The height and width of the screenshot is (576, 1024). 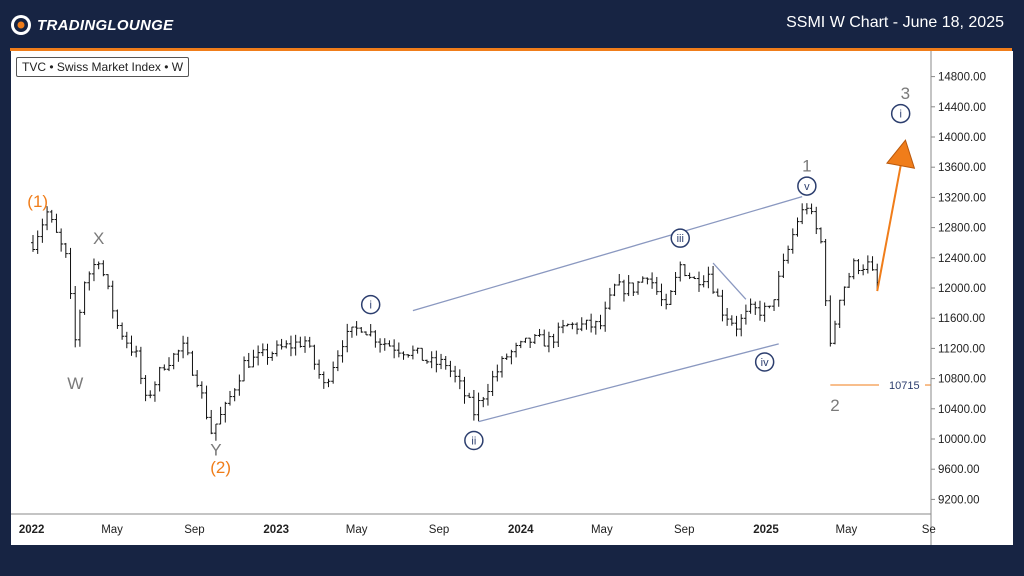 What do you see at coordinates (900, 154) in the screenshot?
I see `projection-arrow-head` at bounding box center [900, 154].